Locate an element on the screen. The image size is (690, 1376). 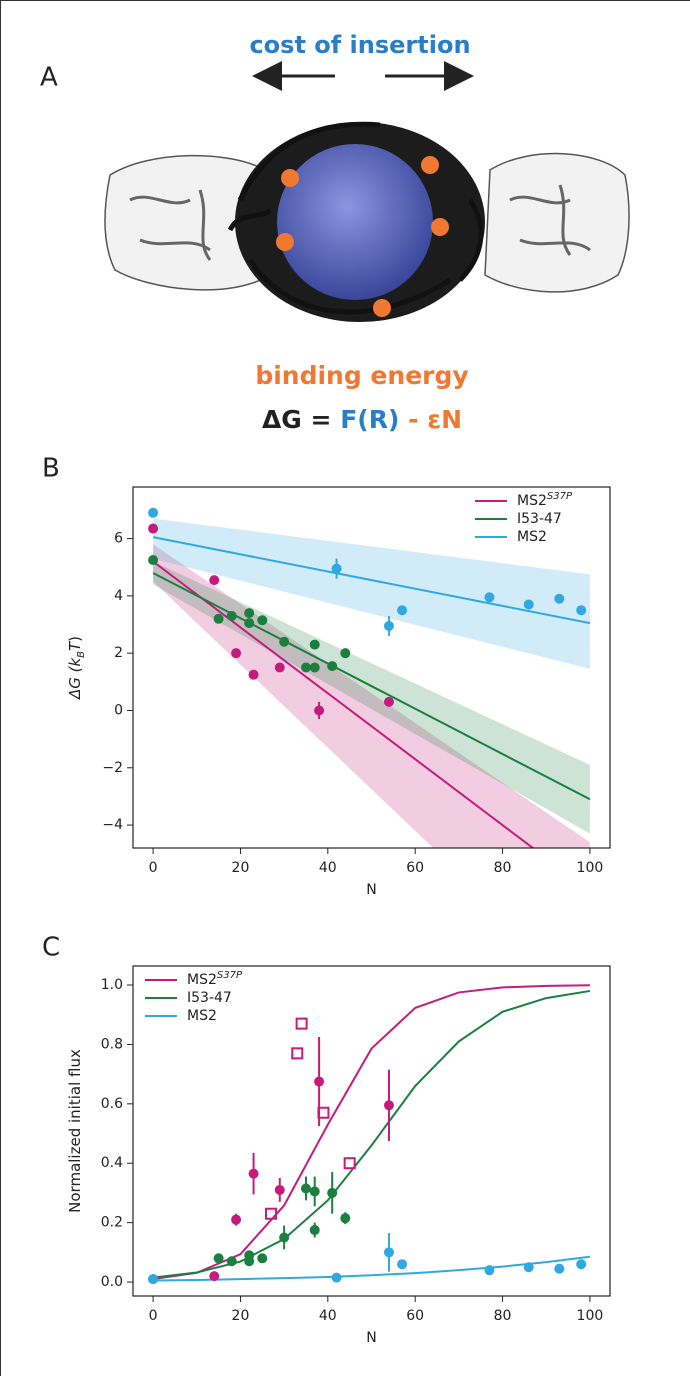
y-axis-label: ΔG (kBT) is located at coordinates (76, 668).